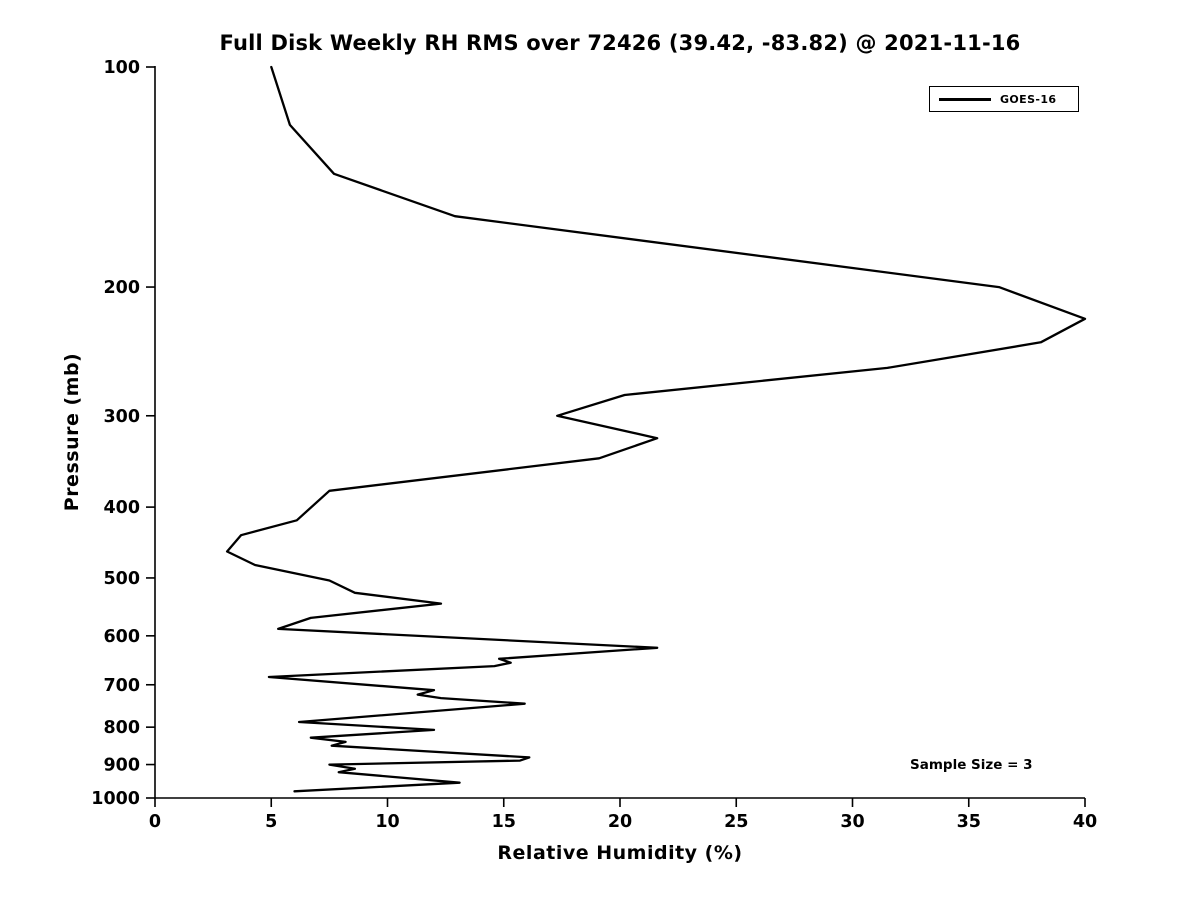  What do you see at coordinates (387, 822) in the screenshot?
I see `svg-text: 10` at bounding box center [387, 822].